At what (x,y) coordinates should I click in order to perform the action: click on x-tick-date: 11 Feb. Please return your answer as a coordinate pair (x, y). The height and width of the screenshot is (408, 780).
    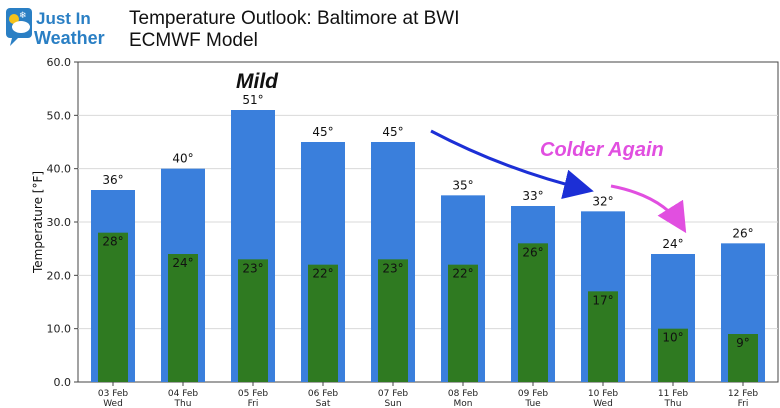
    Looking at the image, I should click on (673, 394).